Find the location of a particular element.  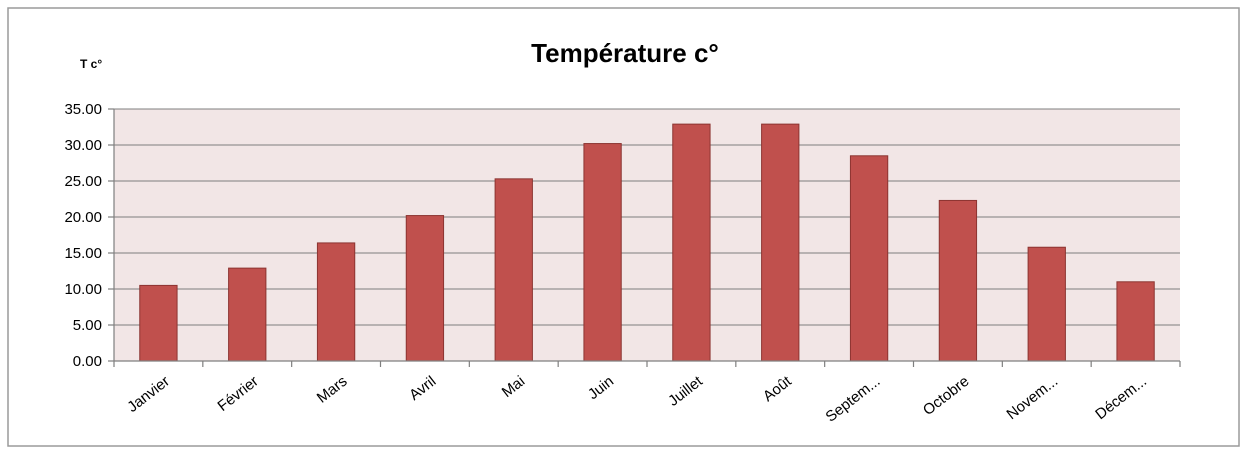

y-tick-label: 35.00 is located at coordinates (83, 109).